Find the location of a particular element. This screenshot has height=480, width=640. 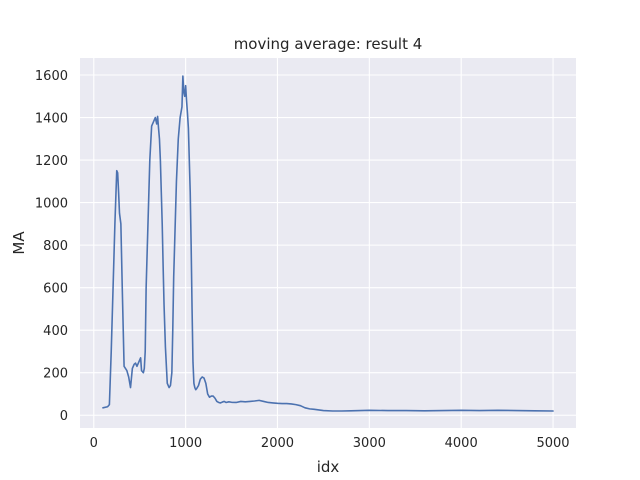

x-tick-label: 0 is located at coordinates (94, 443).